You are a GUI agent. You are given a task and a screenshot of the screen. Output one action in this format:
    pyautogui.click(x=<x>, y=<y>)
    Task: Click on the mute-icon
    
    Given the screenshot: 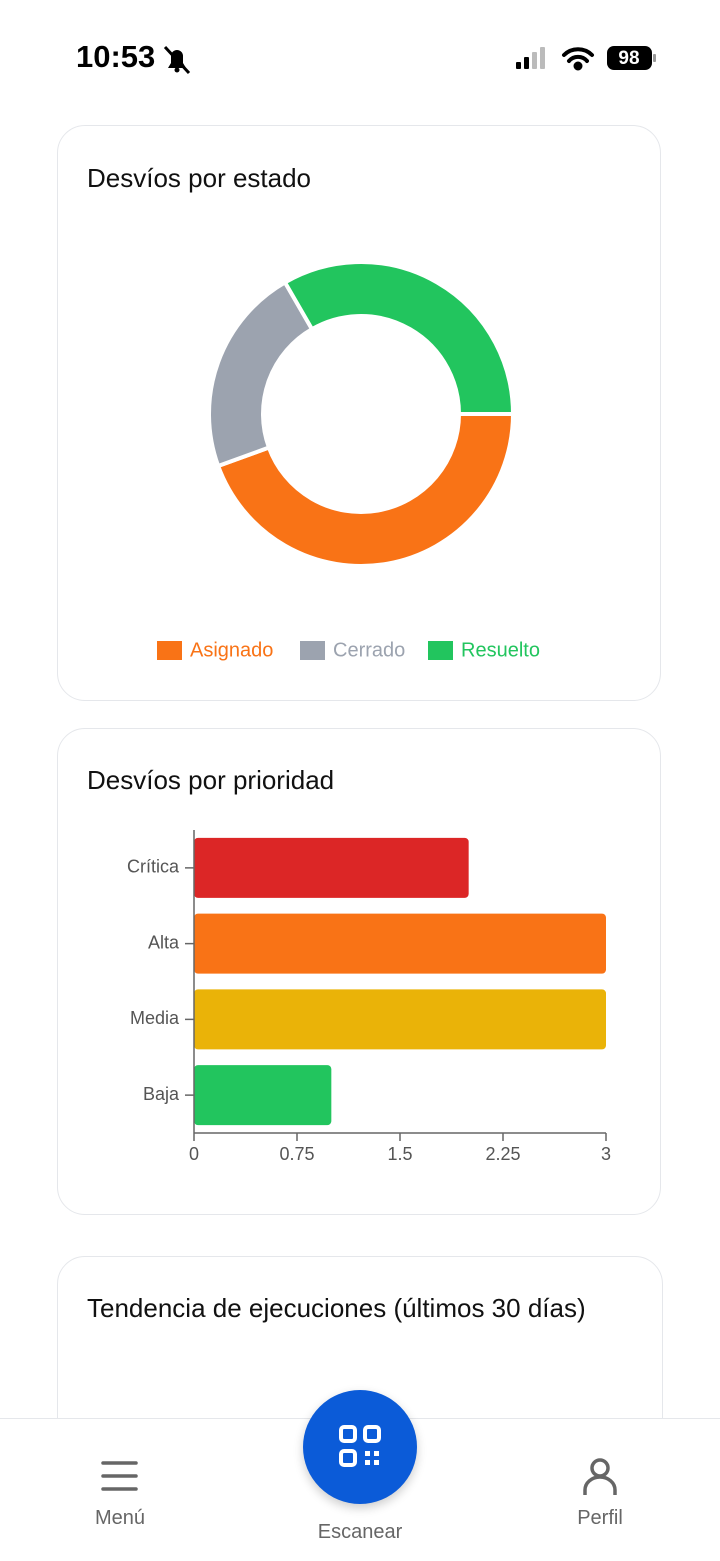 What is the action you would take?
    pyautogui.click(x=177, y=60)
    